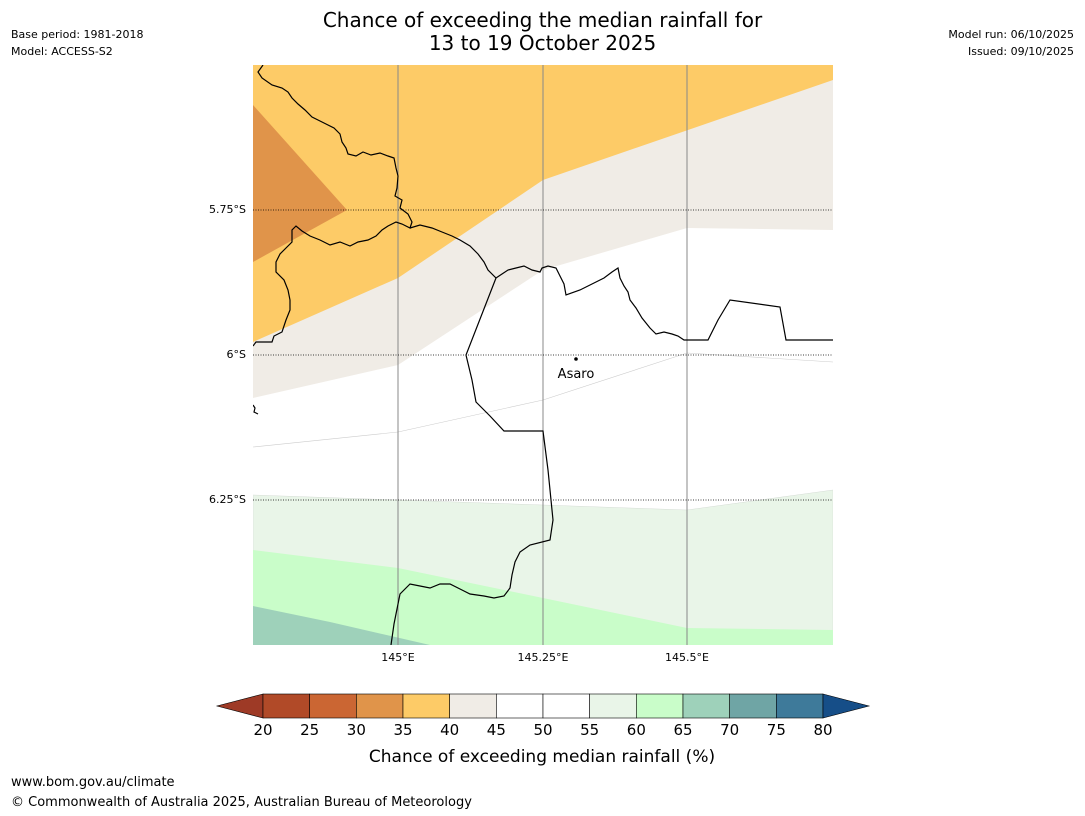  I want to click on lat-label-5-75: 5.75°S, so click(227, 209).